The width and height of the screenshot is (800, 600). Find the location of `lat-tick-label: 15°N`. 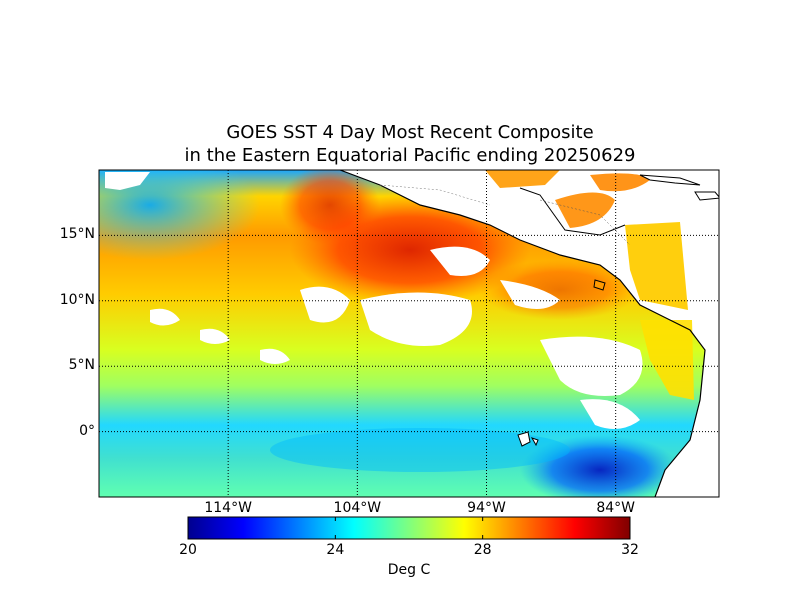

lat-tick-label: 15°N is located at coordinates (77, 234).